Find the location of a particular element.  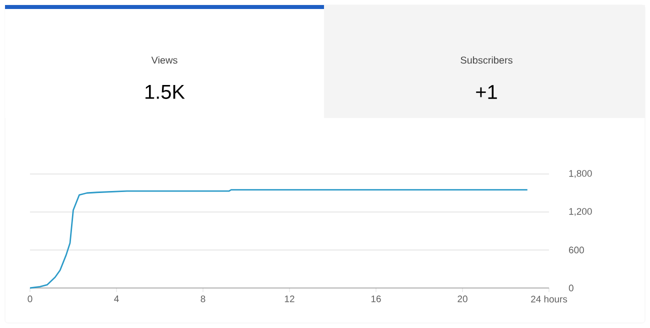

y-tick-label: 1,200 is located at coordinates (580, 212).